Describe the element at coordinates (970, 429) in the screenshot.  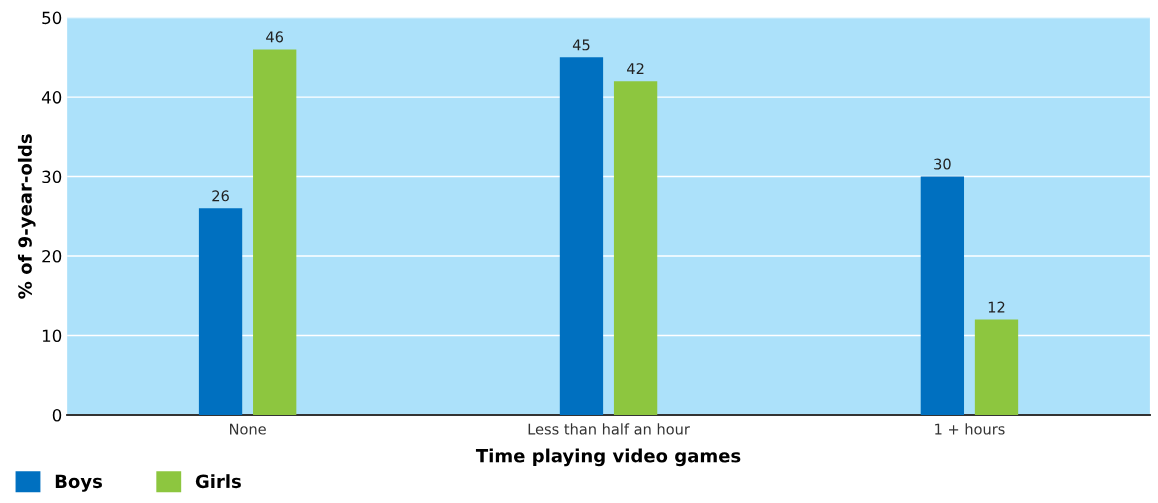
I see `x-tick-label: 1 + hours` at that location.